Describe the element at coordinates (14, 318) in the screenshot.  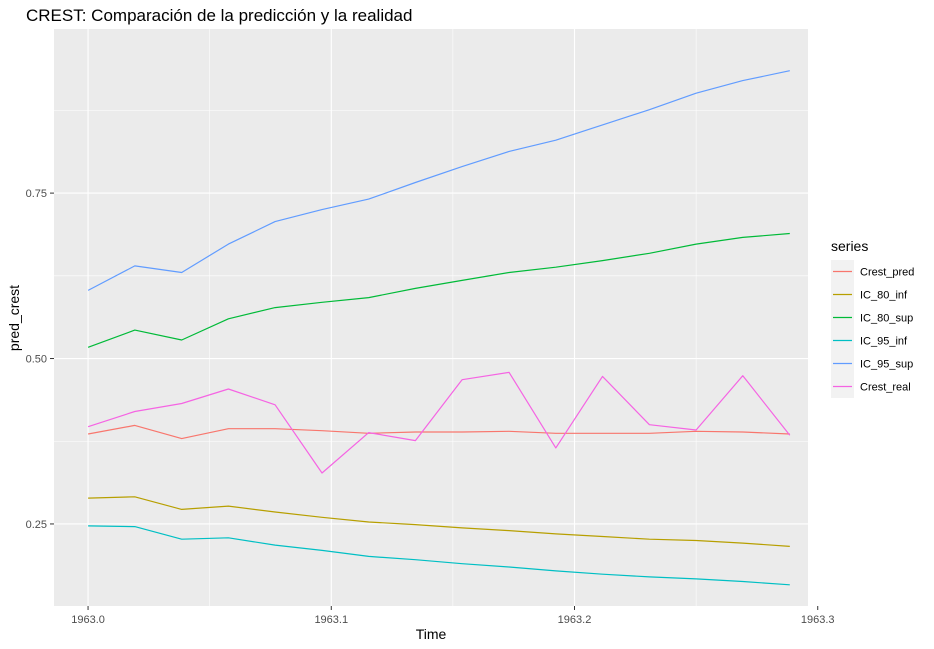
I see `y-axis-title: pred_crest` at that location.